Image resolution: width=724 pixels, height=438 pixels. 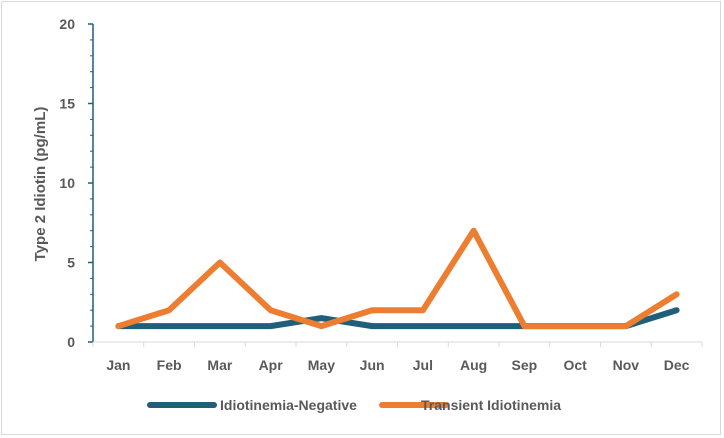 What do you see at coordinates (71, 342) in the screenshot?
I see `y-tick-label: 0` at bounding box center [71, 342].